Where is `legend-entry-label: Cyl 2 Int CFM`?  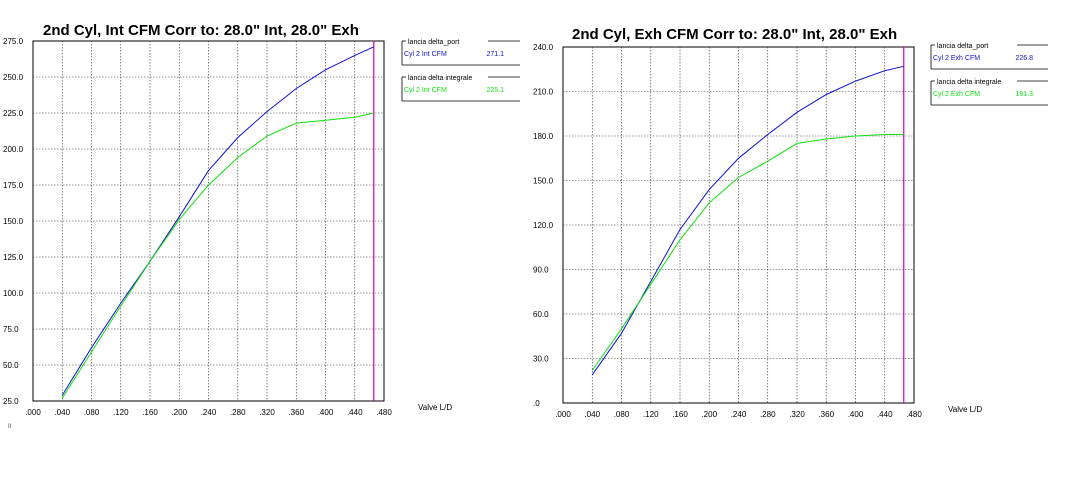
legend-entry-label: Cyl 2 Int CFM is located at coordinates (425, 54).